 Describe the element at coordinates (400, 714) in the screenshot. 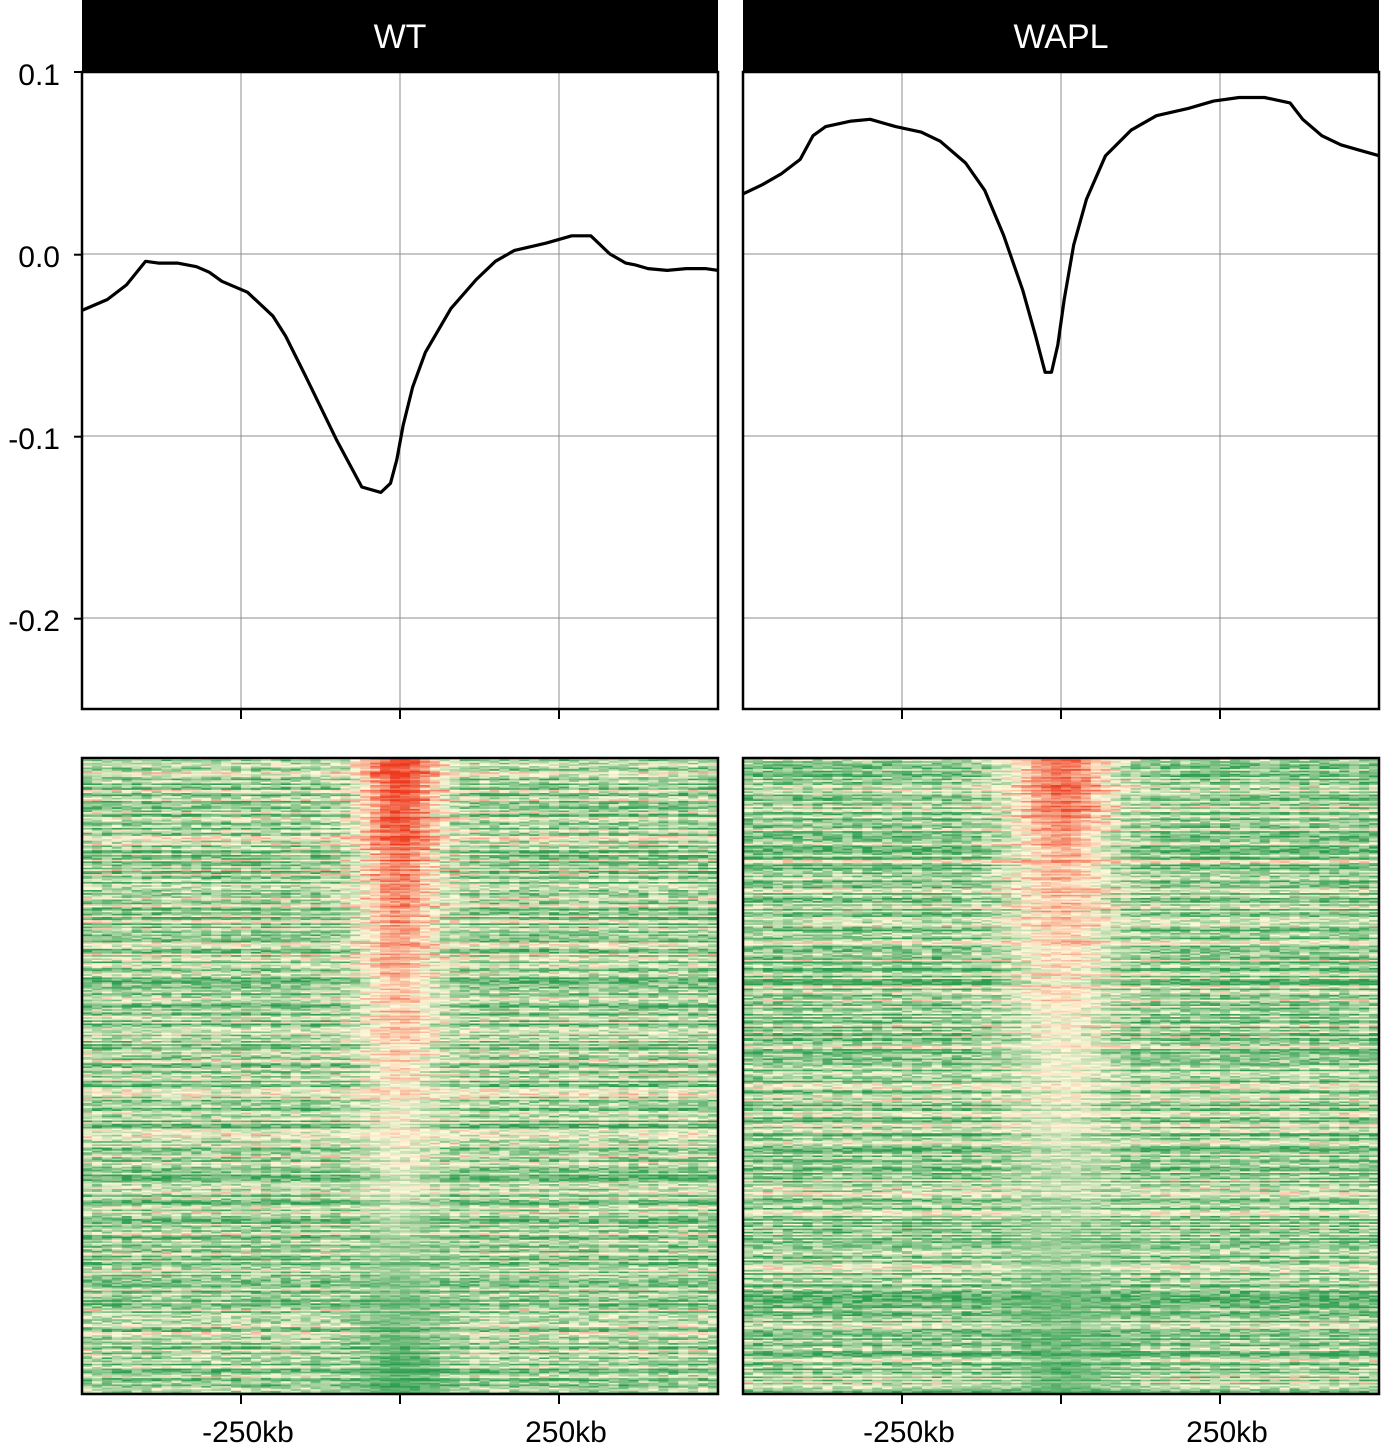

I see `x-ticks-wt` at that location.